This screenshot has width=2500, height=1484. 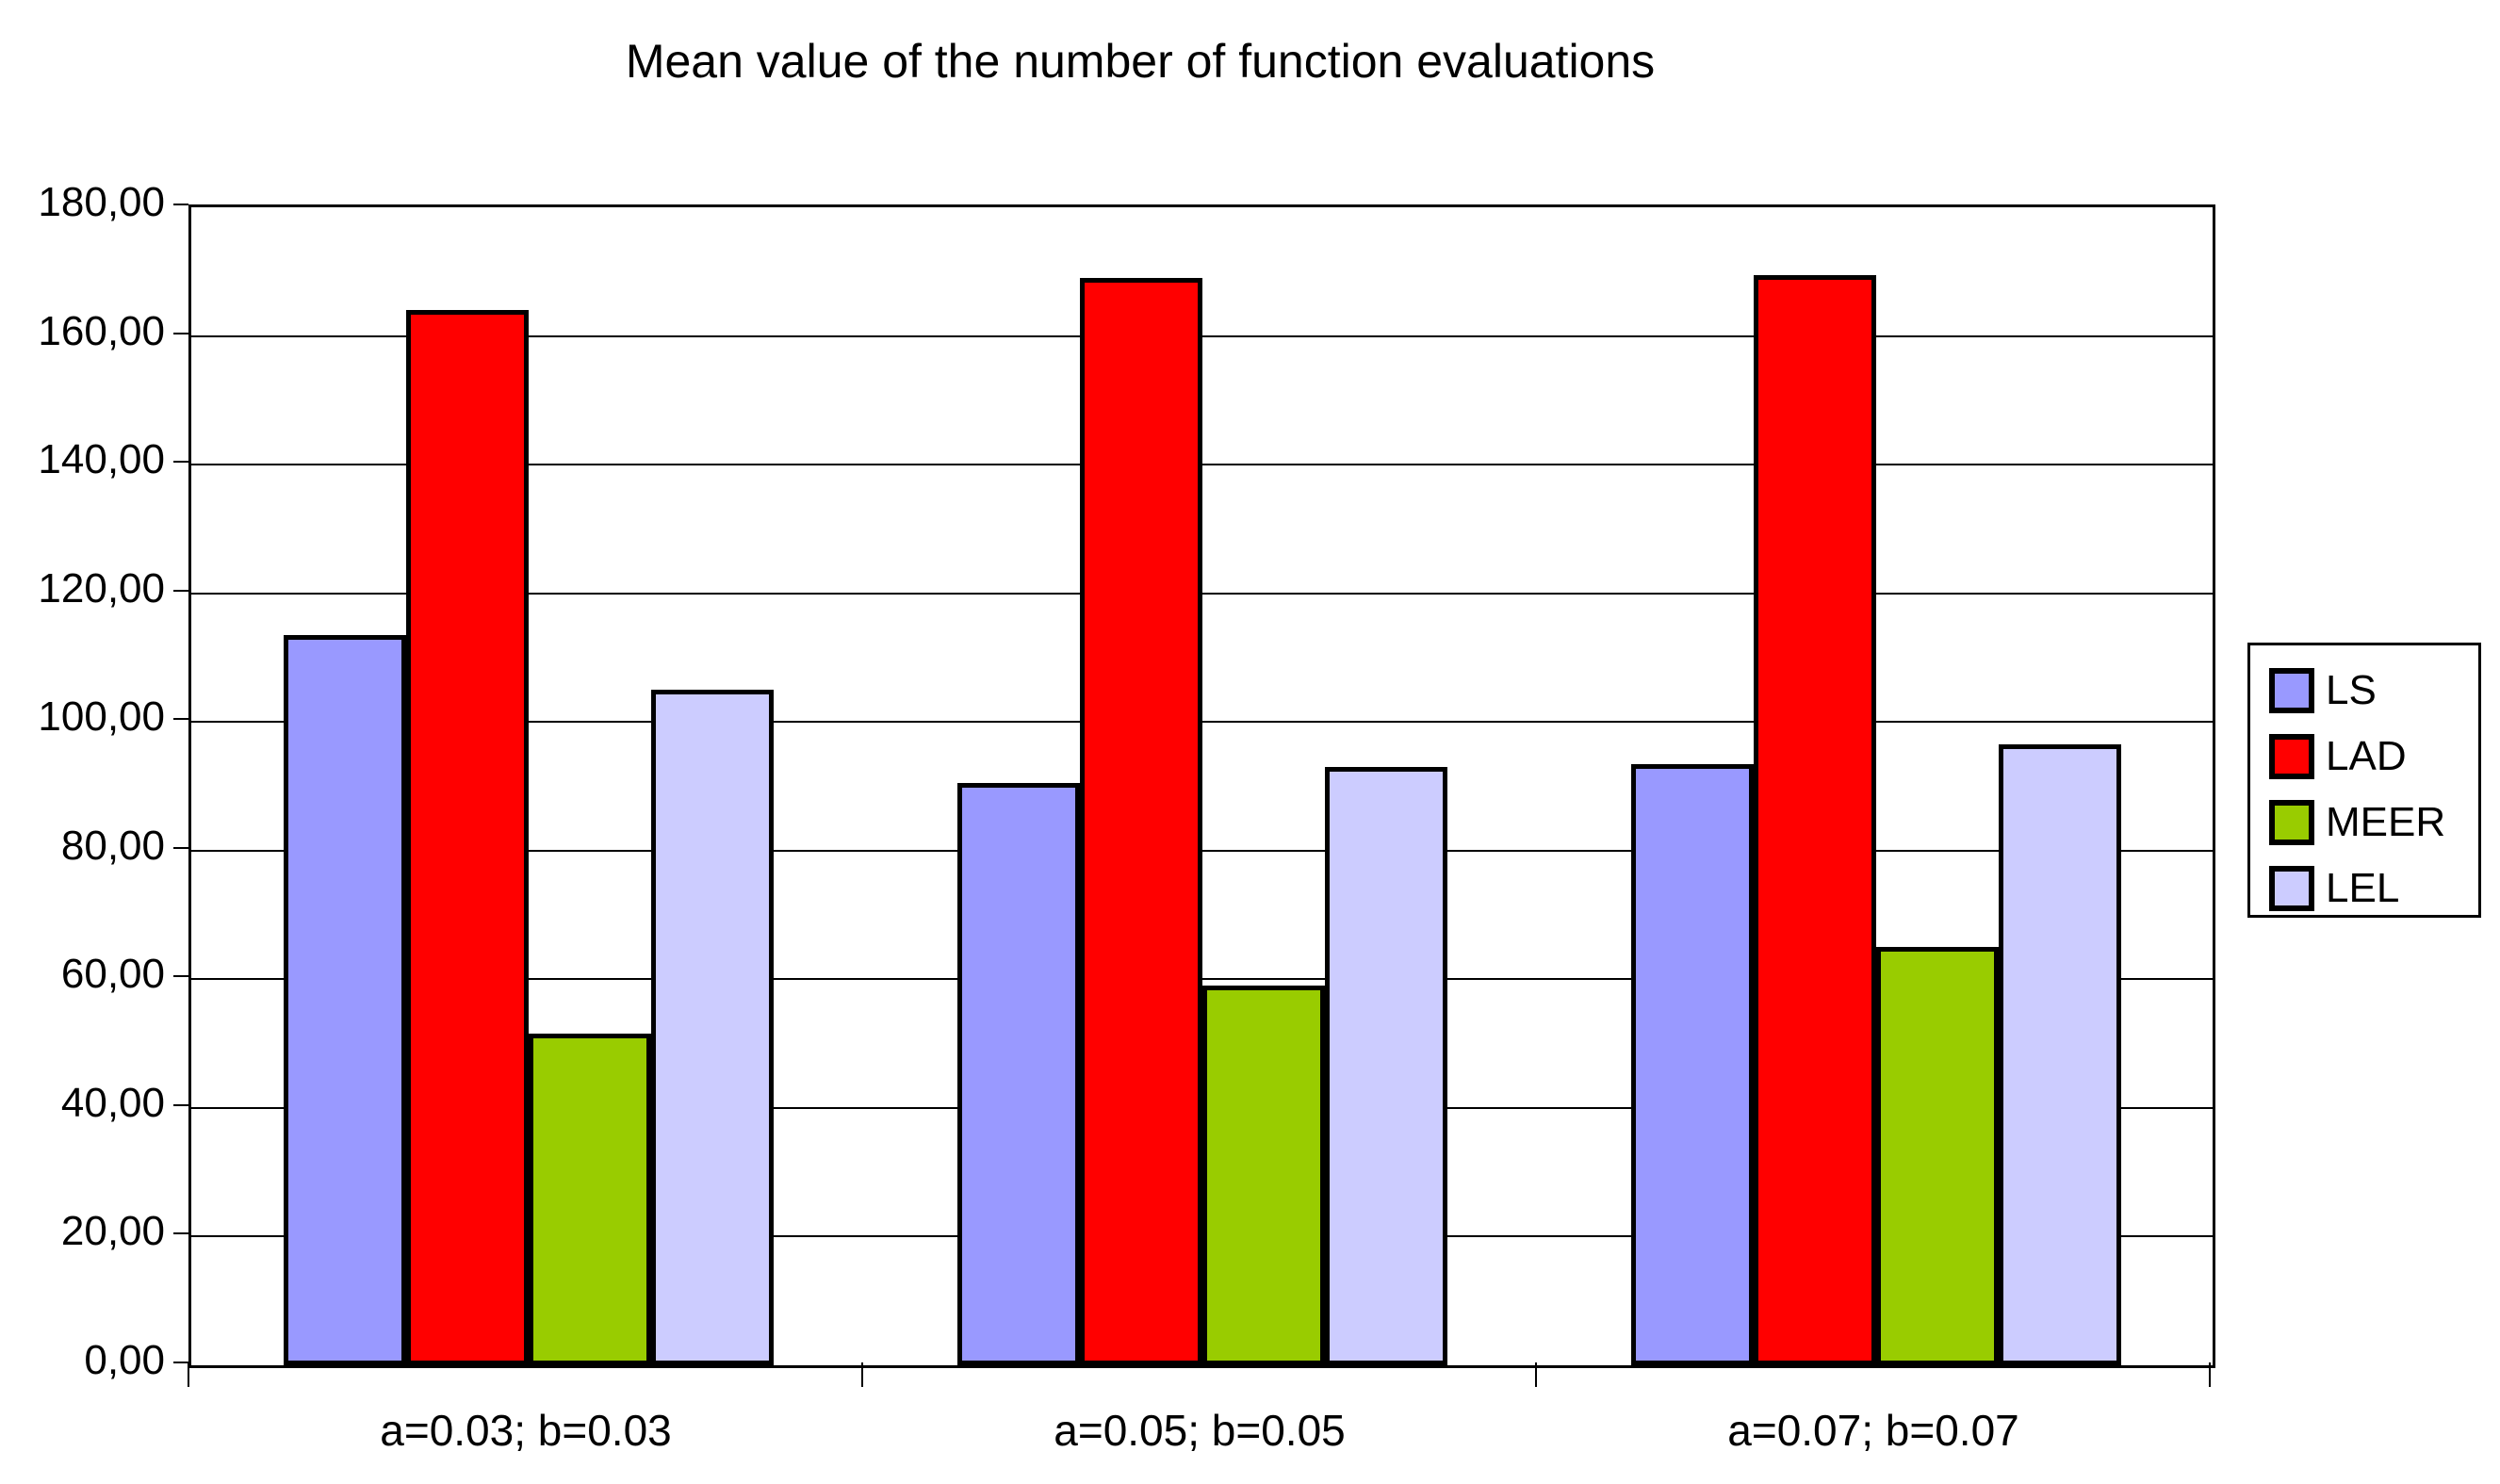 What do you see at coordinates (180, 462) in the screenshot?
I see `y-axis-tick-140,00` at bounding box center [180, 462].